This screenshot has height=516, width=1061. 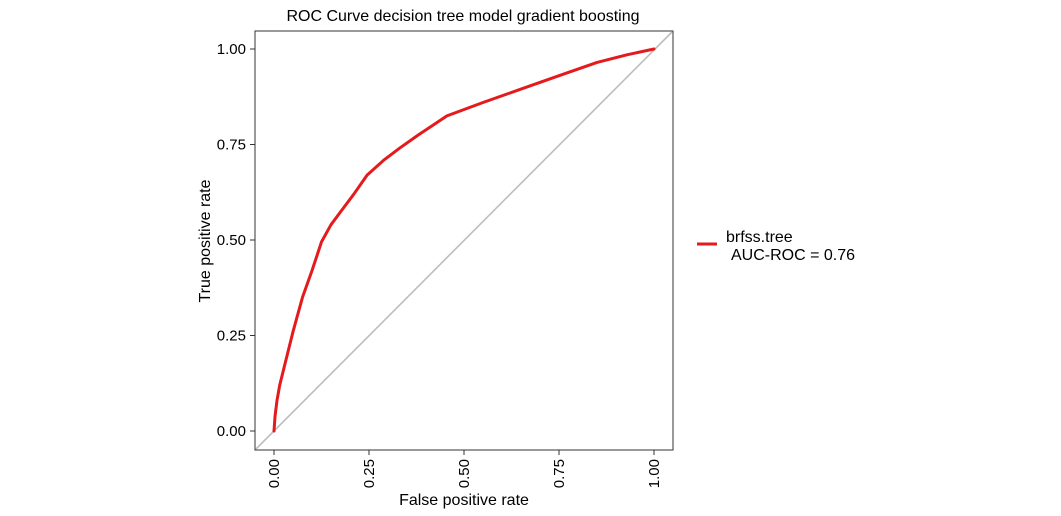 I want to click on y-tick-label: 0.25, so click(x=231, y=336).